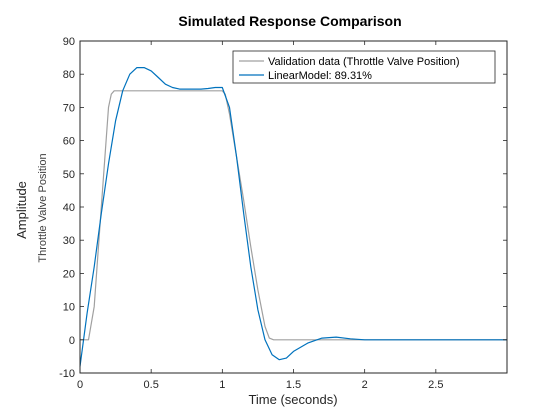  What do you see at coordinates (69, 241) in the screenshot?
I see `y-tick-label: 30` at bounding box center [69, 241].